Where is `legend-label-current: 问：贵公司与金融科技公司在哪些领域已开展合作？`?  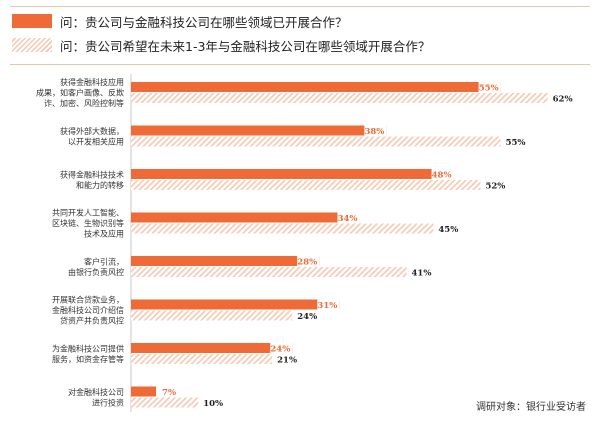
legend-label-current: 问：贵公司与金融科技公司在哪些领域已开展合作？ is located at coordinates (204, 22).